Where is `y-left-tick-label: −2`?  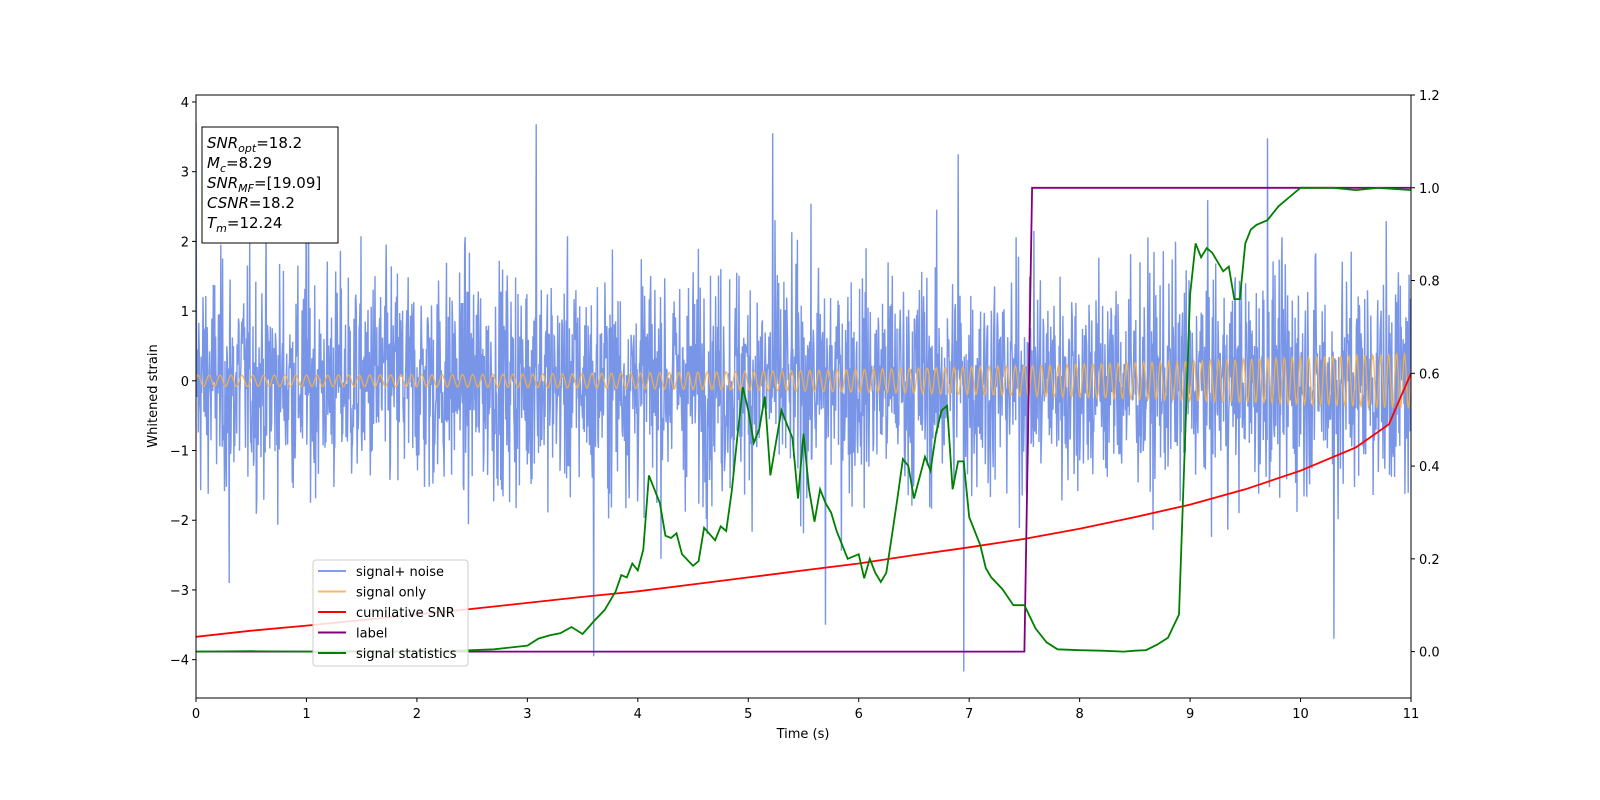 y-left-tick-label: −2 is located at coordinates (179, 521).